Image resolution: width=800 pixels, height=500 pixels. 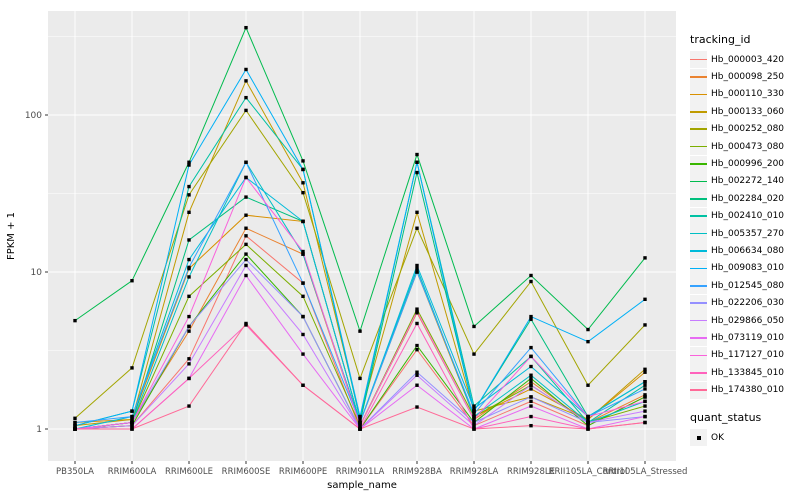 I want to click on black-square-marker-icon, so click(x=698, y=437).